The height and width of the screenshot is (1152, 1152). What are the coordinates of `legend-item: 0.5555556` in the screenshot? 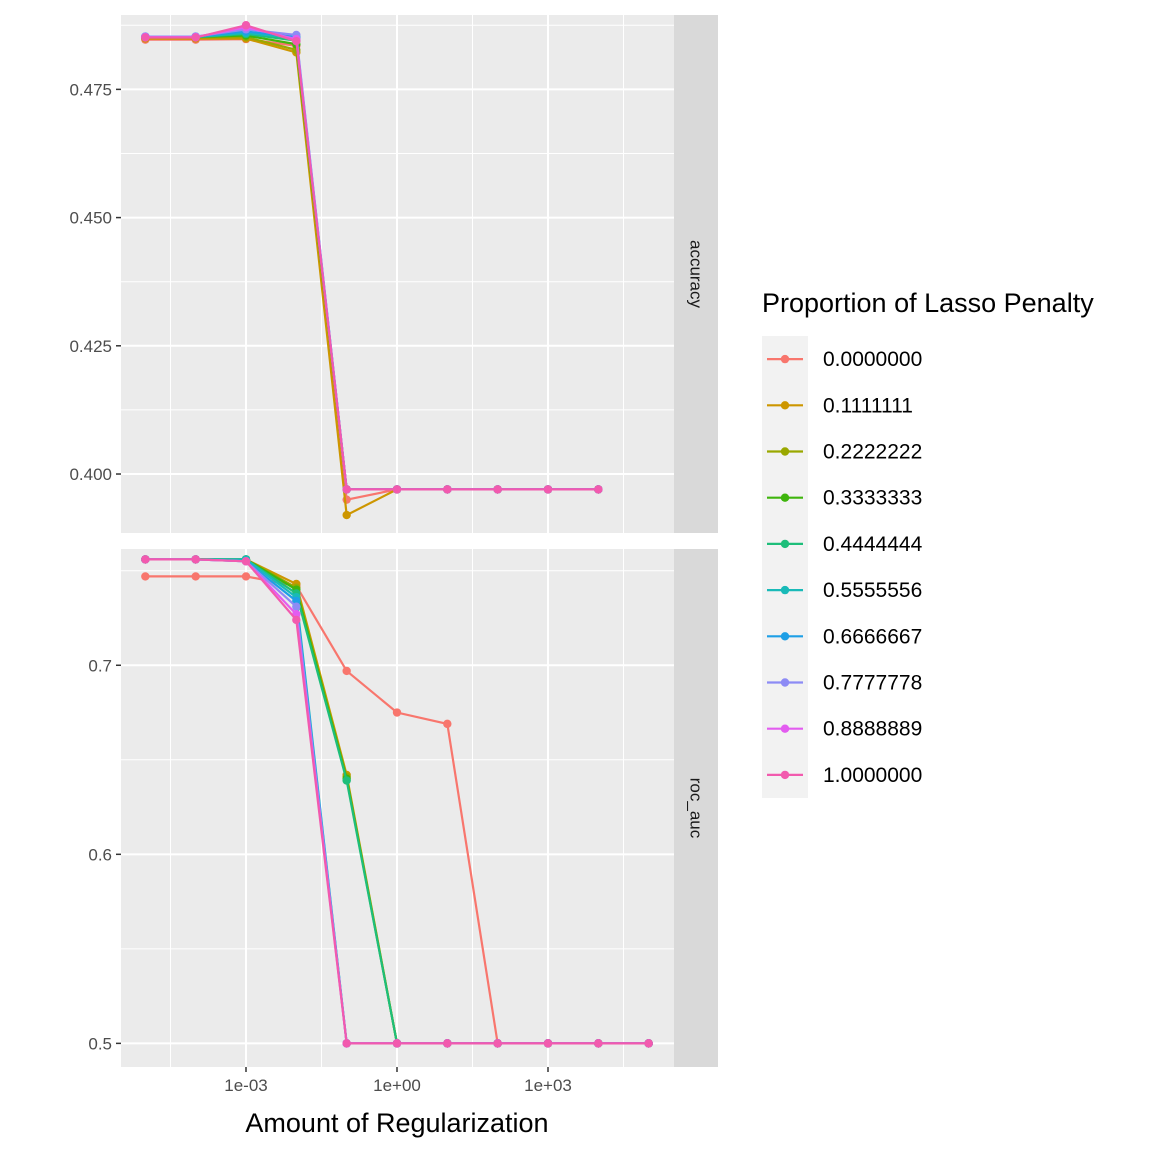 It's located at (844, 590).